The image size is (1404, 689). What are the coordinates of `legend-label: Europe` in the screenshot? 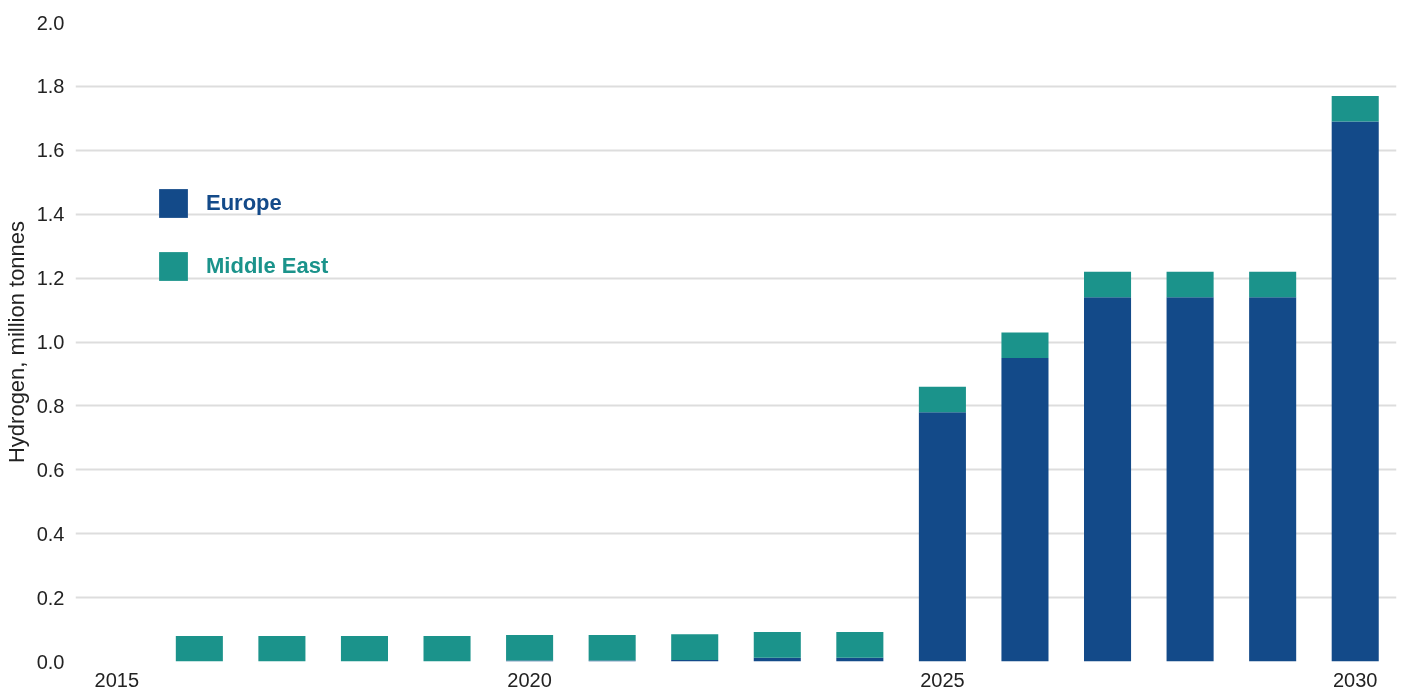 It's located at (244, 203).